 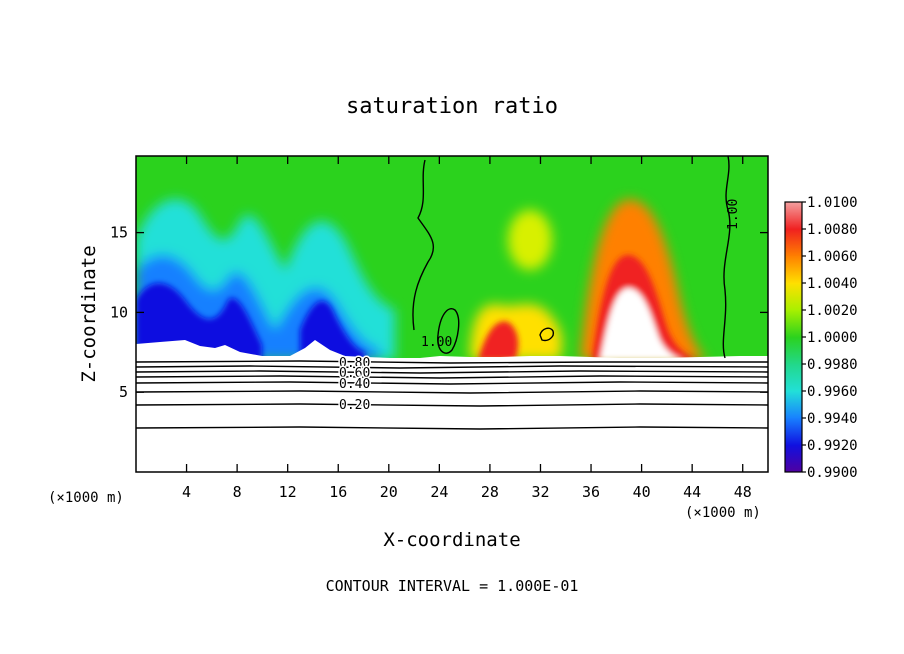 I want to click on y-tick-label: 10, so click(x=119, y=312).